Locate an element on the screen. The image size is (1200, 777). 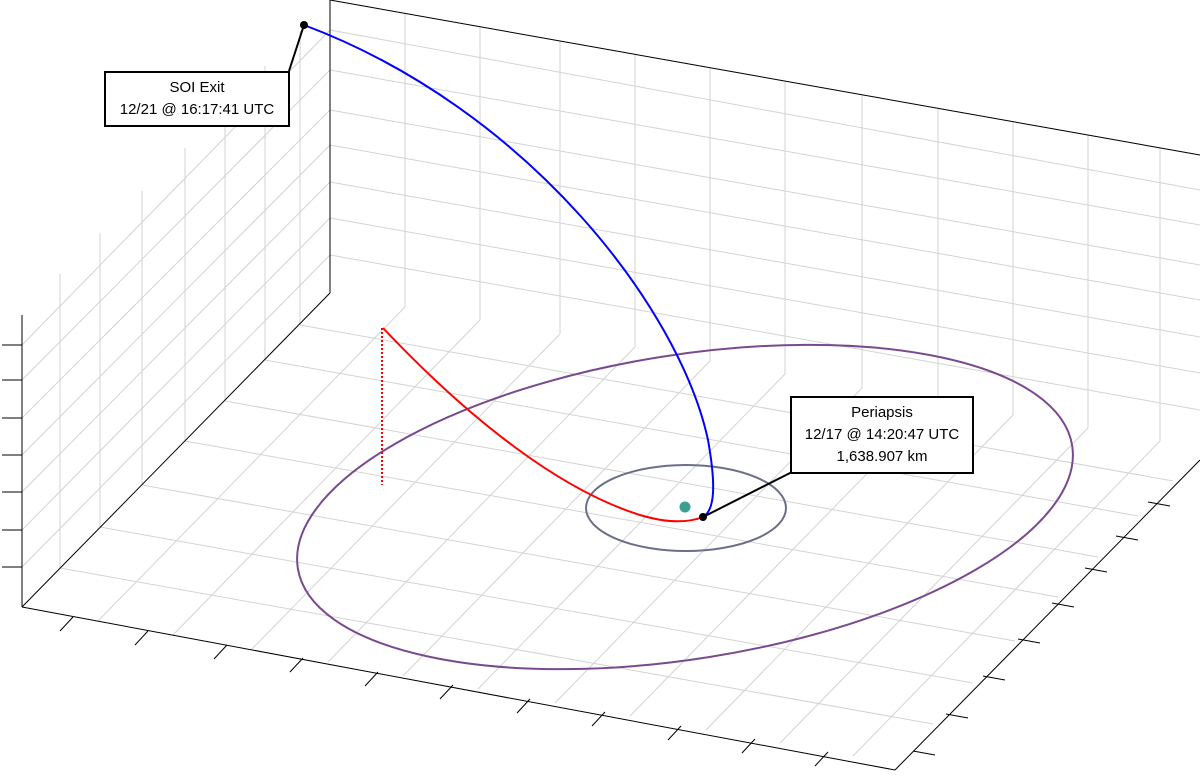
soi-exit-leader-line is located at coordinates (296, 48).